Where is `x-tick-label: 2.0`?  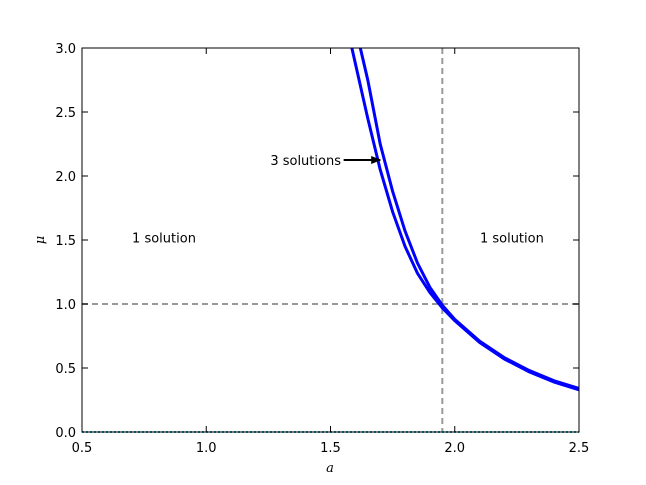
x-tick-label: 2.0 is located at coordinates (454, 448).